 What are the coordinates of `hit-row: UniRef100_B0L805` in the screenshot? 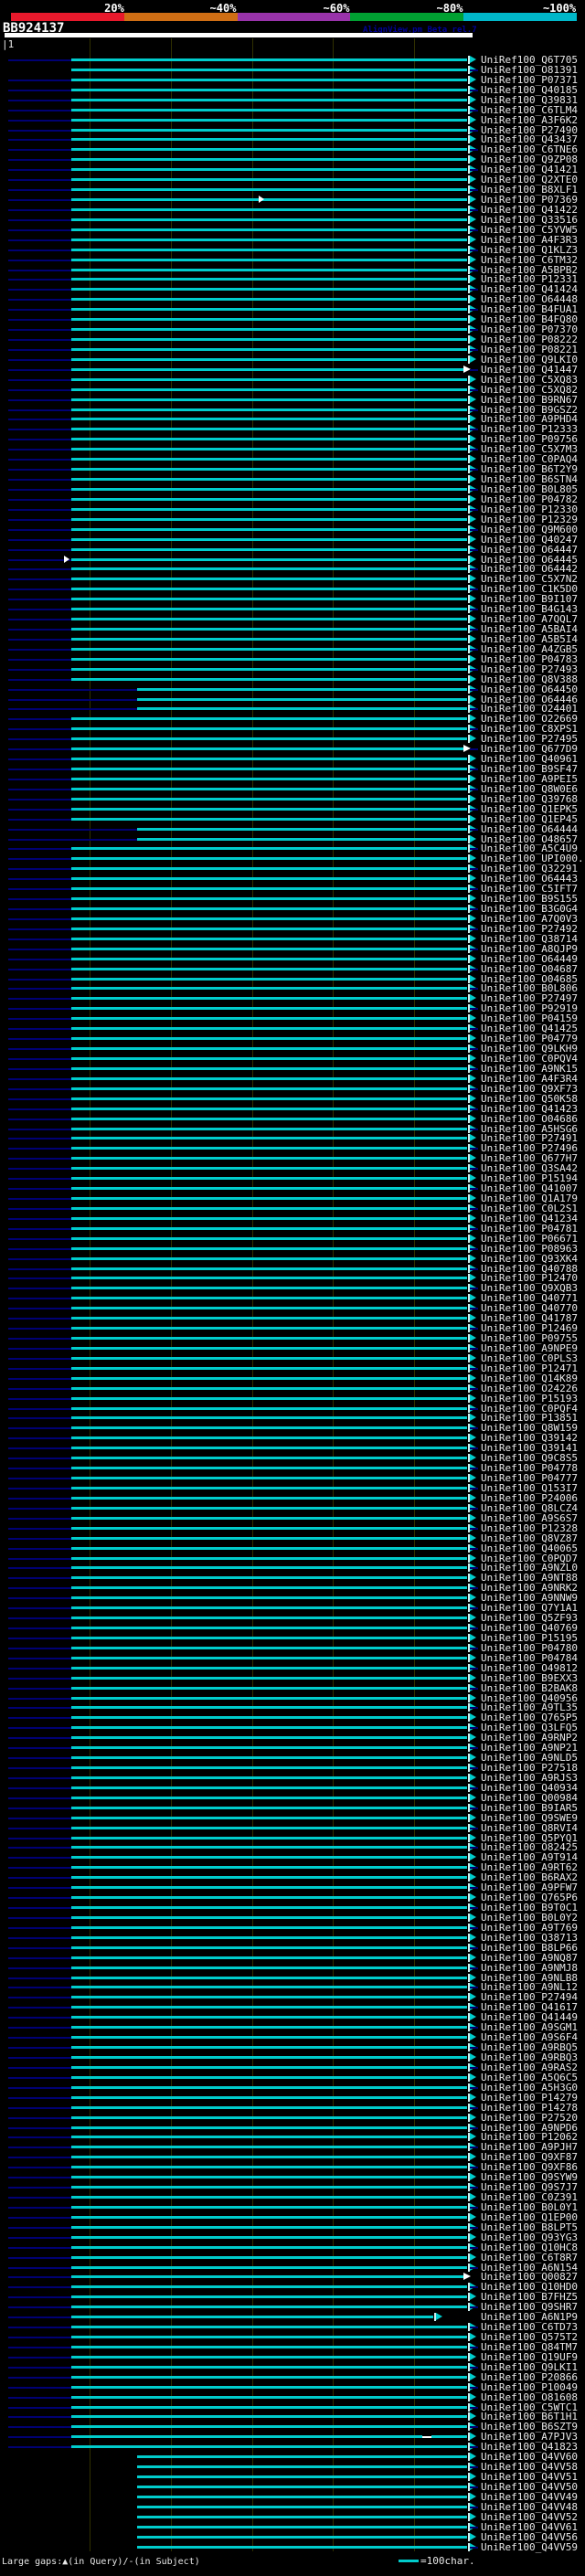 It's located at (293, 489).